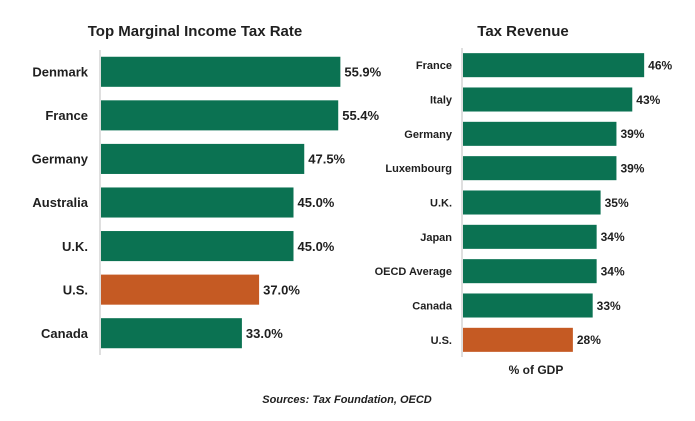 This screenshot has width=695, height=421. What do you see at coordinates (60, 71) in the screenshot?
I see `category-label-denmark: Denmark` at bounding box center [60, 71].